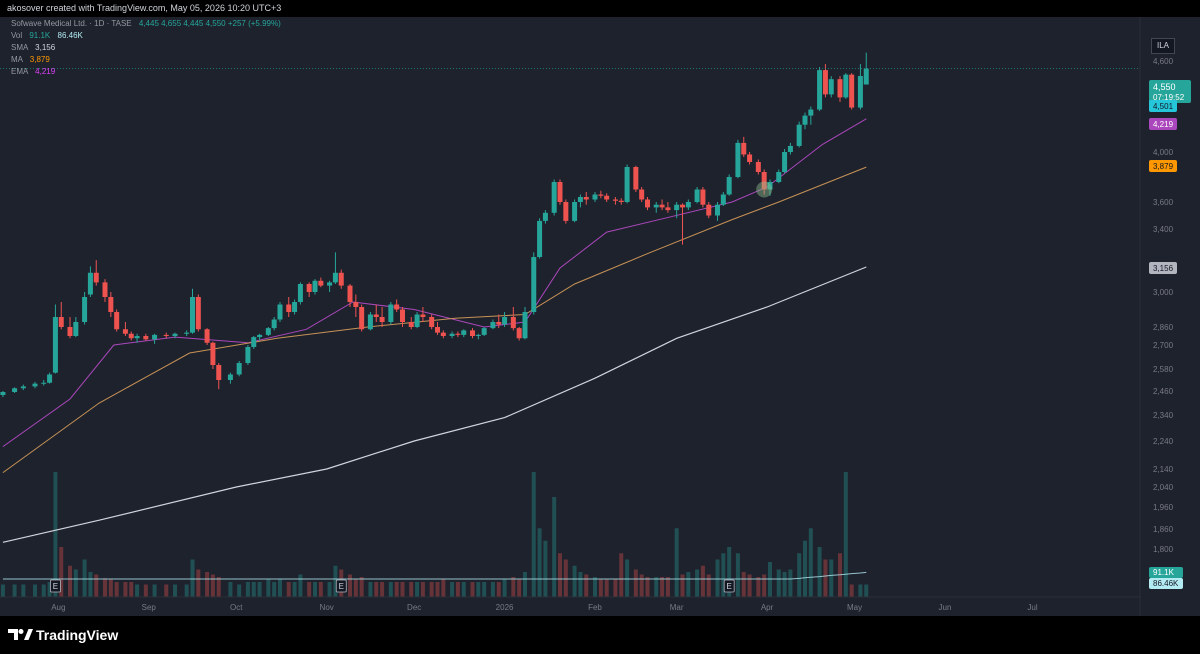  What do you see at coordinates (854, 607) in the screenshot?
I see `time-tick-label: May` at bounding box center [854, 607].